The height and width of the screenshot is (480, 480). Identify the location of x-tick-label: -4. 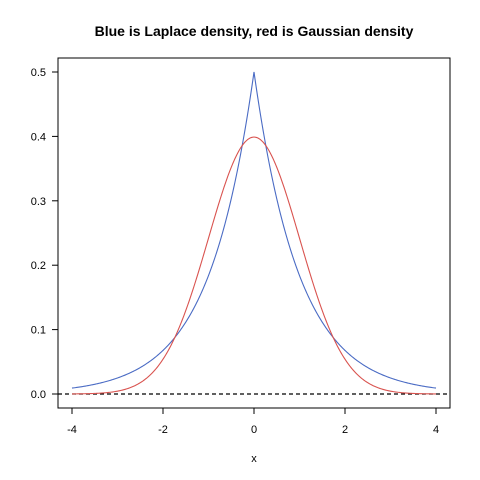
(72, 430).